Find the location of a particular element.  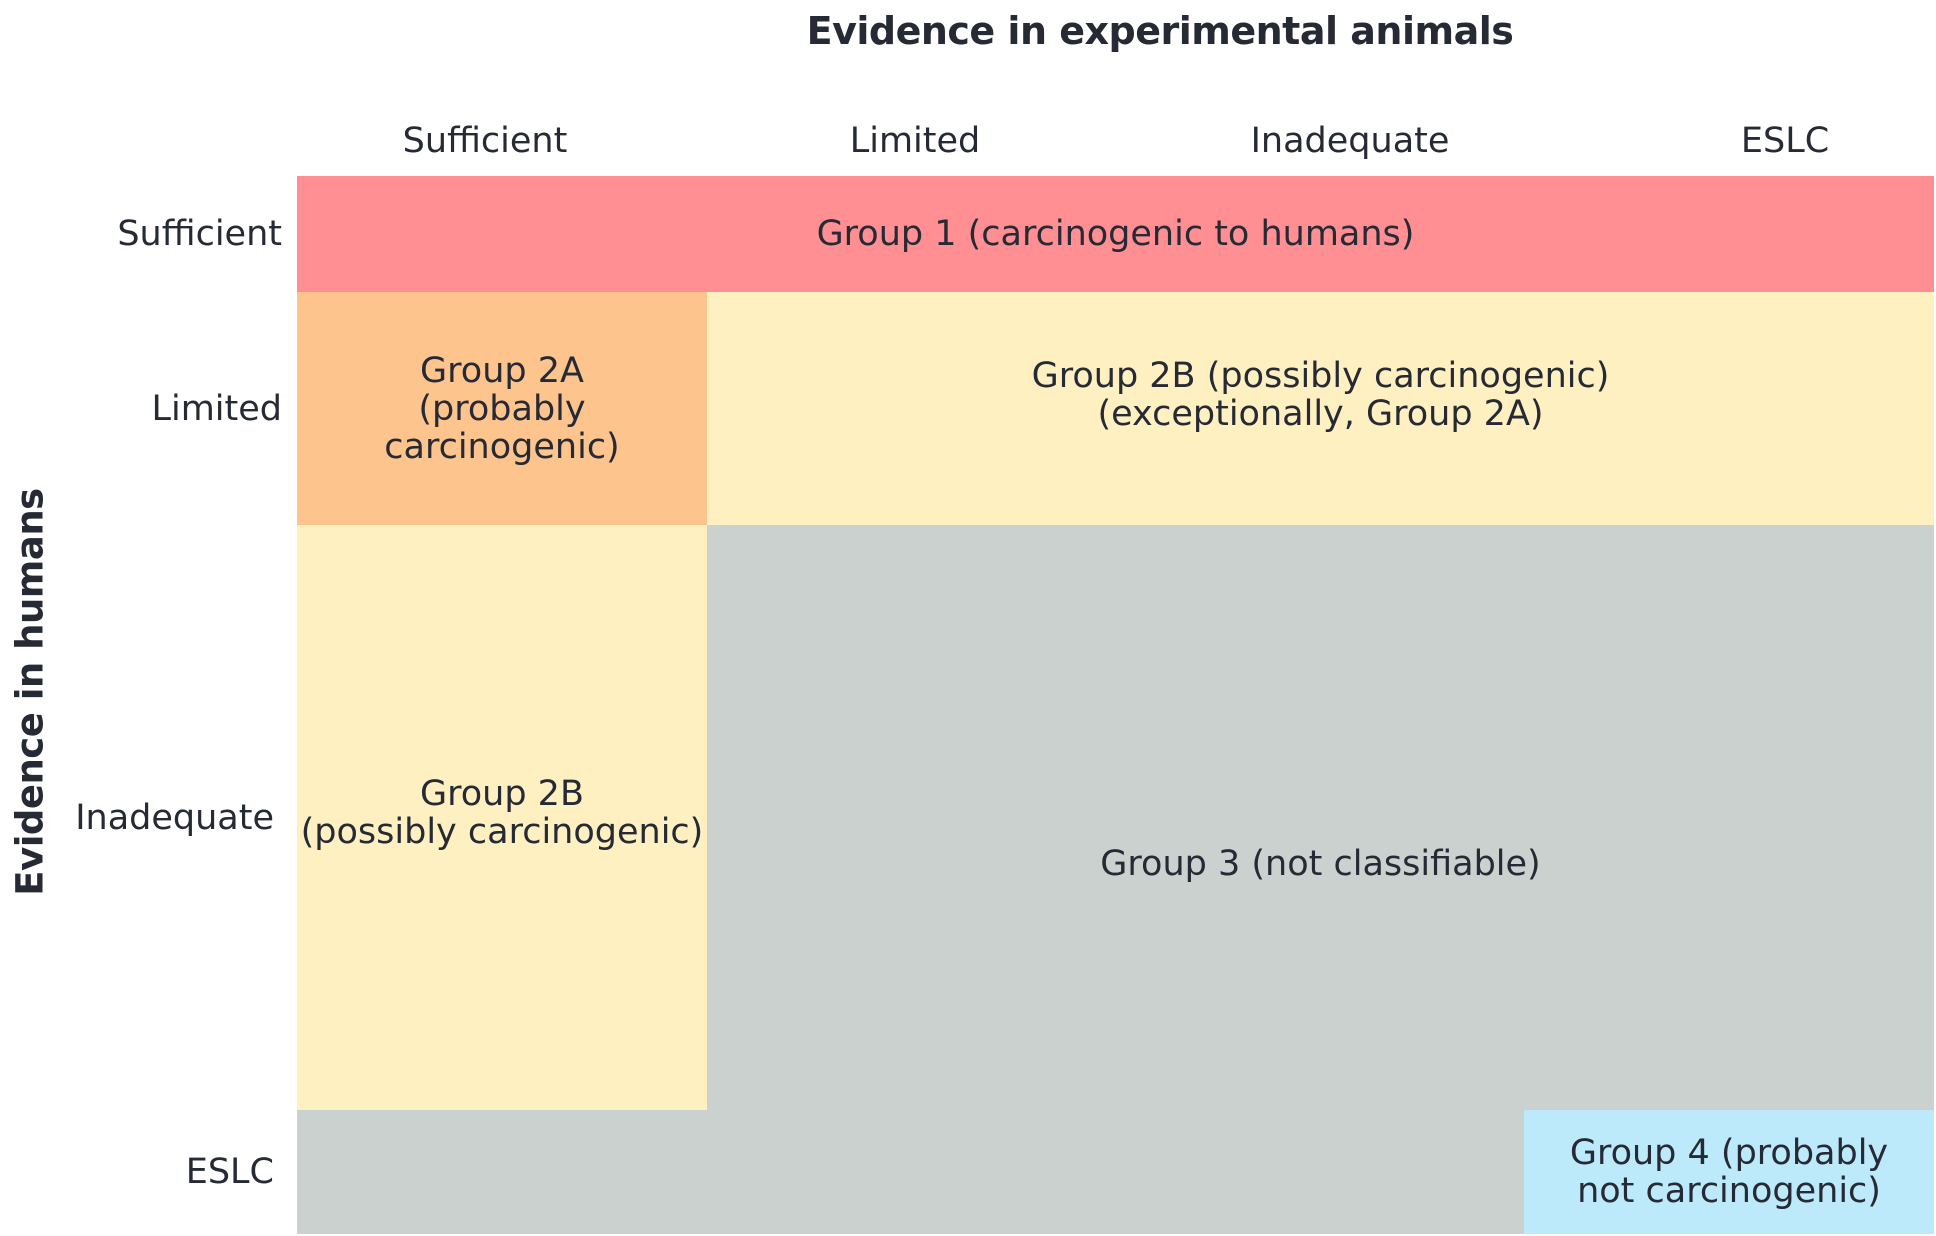

group-2a-label: Group 2A (probably carcinogenic) is located at coordinates (502, 408).